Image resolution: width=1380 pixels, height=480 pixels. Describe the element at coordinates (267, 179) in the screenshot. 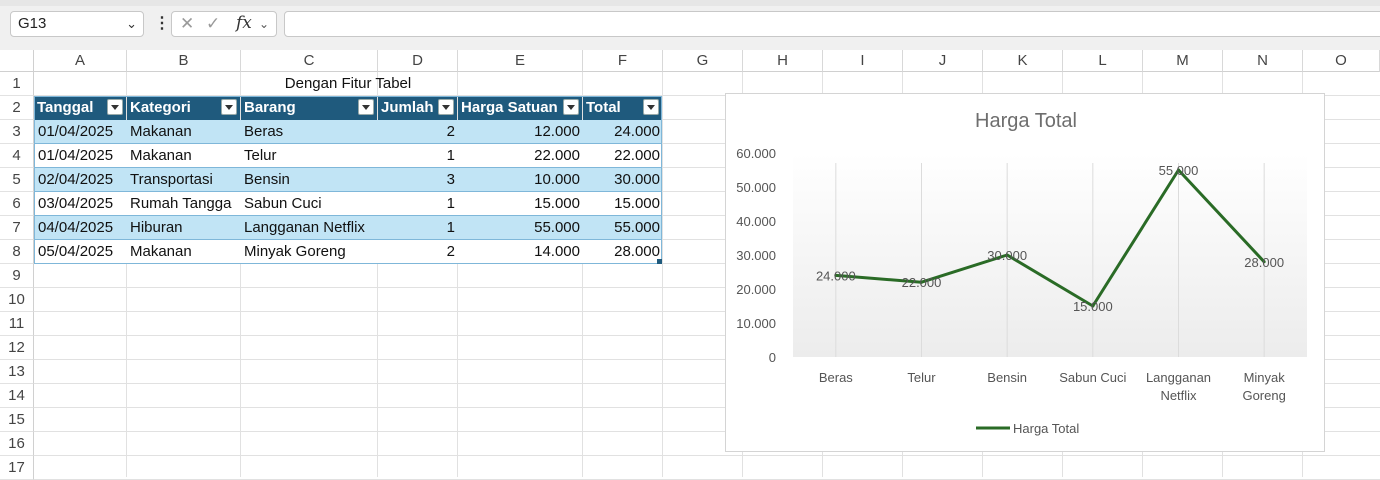

I see `table-cell-barang: Bensin` at that location.